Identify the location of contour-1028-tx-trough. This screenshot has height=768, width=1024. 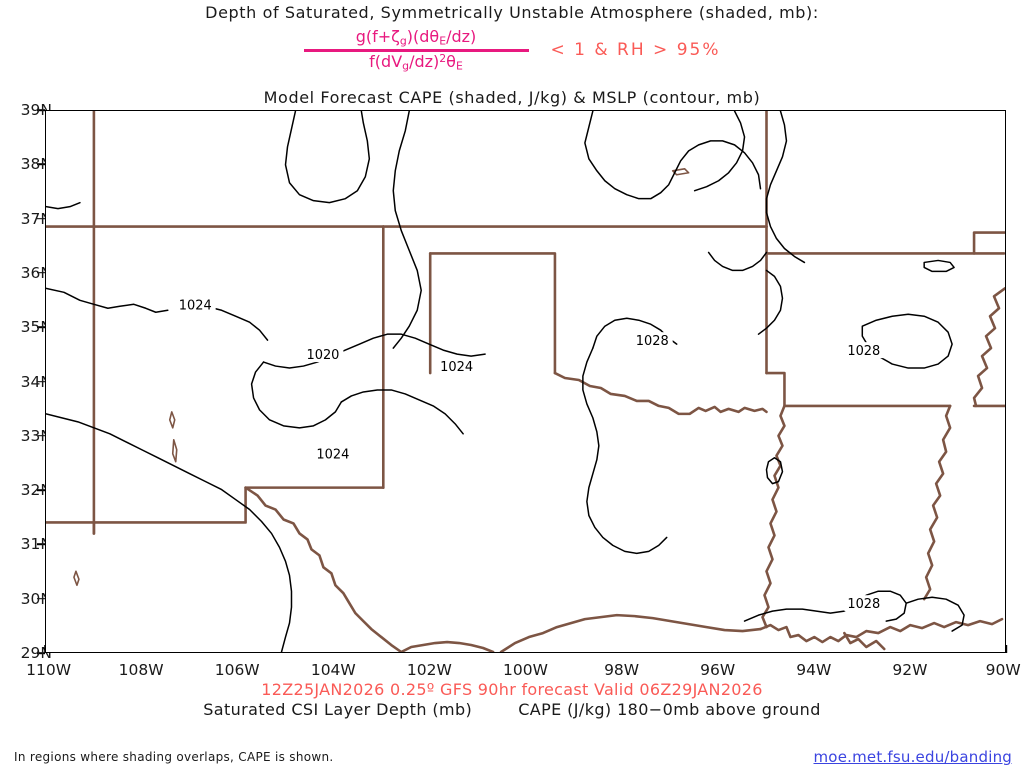
(625, 451).